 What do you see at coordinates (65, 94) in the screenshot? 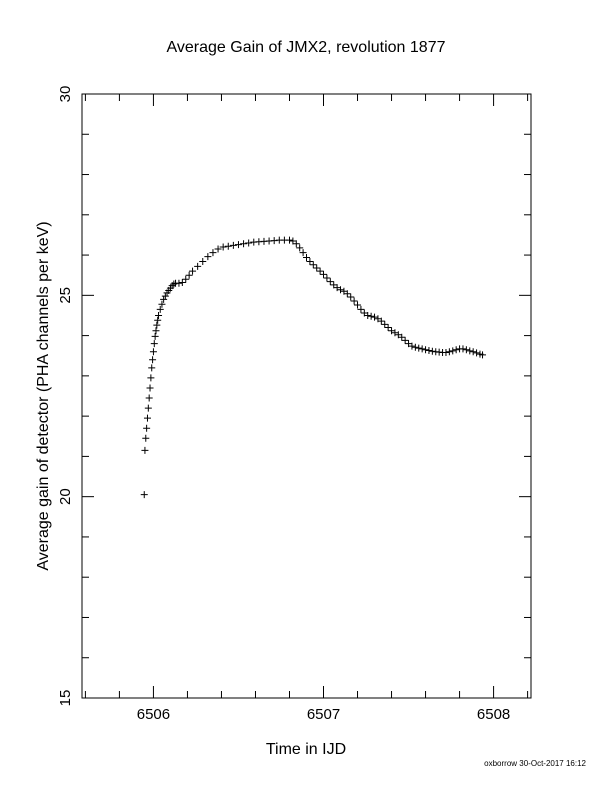
I see `y-tick-label: 30` at bounding box center [65, 94].